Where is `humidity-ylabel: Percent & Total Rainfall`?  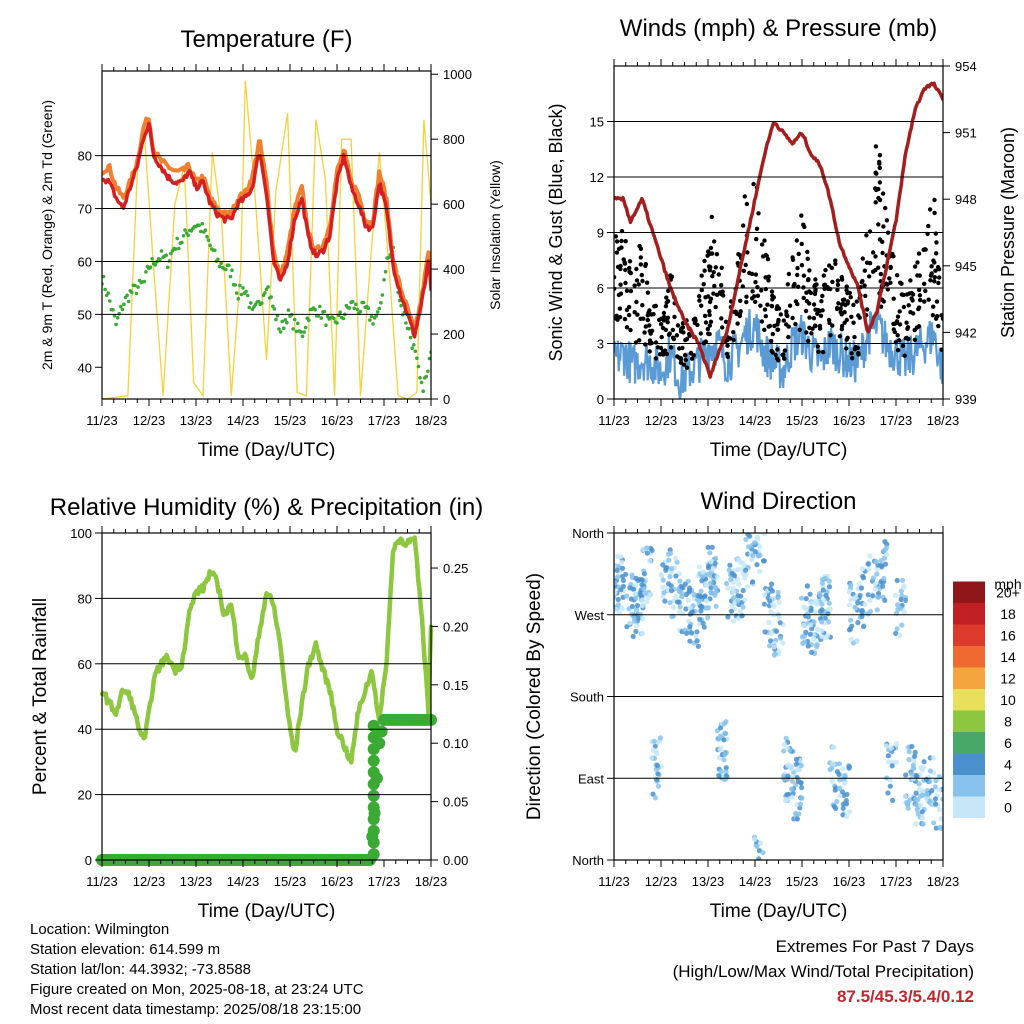 humidity-ylabel: Percent & Total Rainfall is located at coordinates (40, 696).